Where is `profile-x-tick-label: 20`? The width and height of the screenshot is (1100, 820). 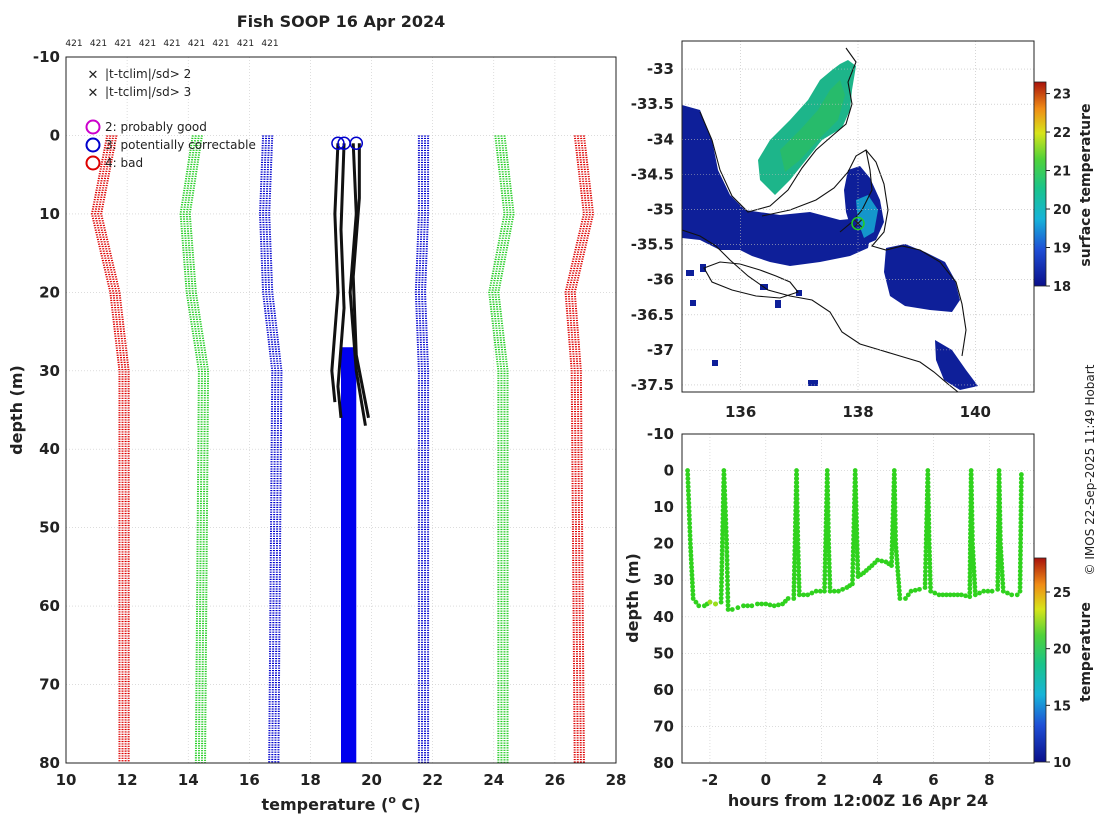
profile-x-tick-label: 20 is located at coordinates (371, 780).